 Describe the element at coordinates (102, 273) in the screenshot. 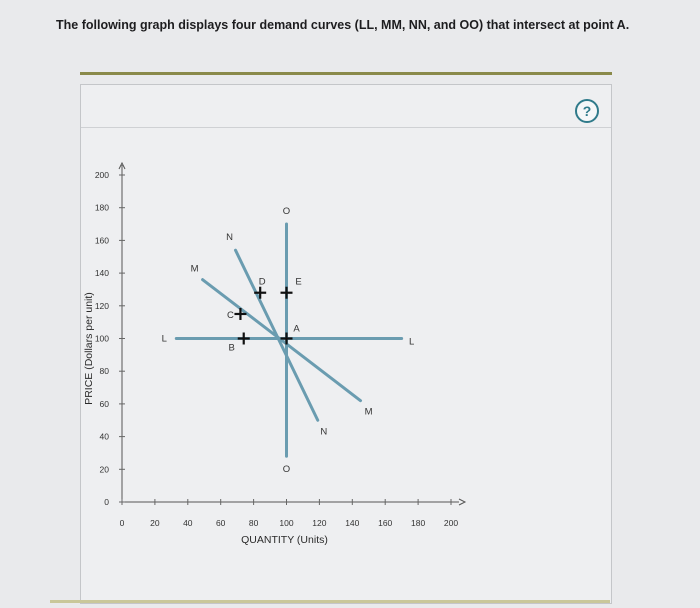

I see `y-tick-label: 140` at that location.